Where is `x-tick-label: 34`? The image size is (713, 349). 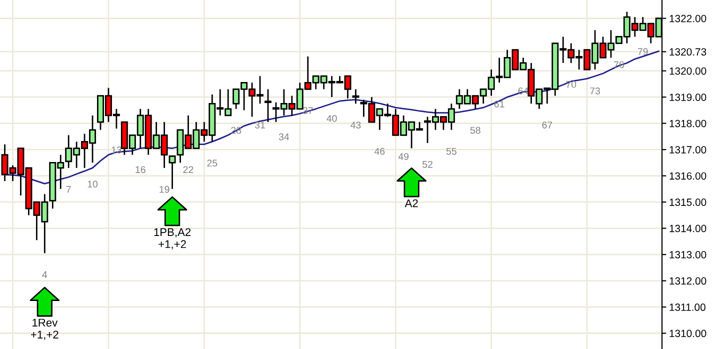 x-tick-label: 34 is located at coordinates (284, 136).